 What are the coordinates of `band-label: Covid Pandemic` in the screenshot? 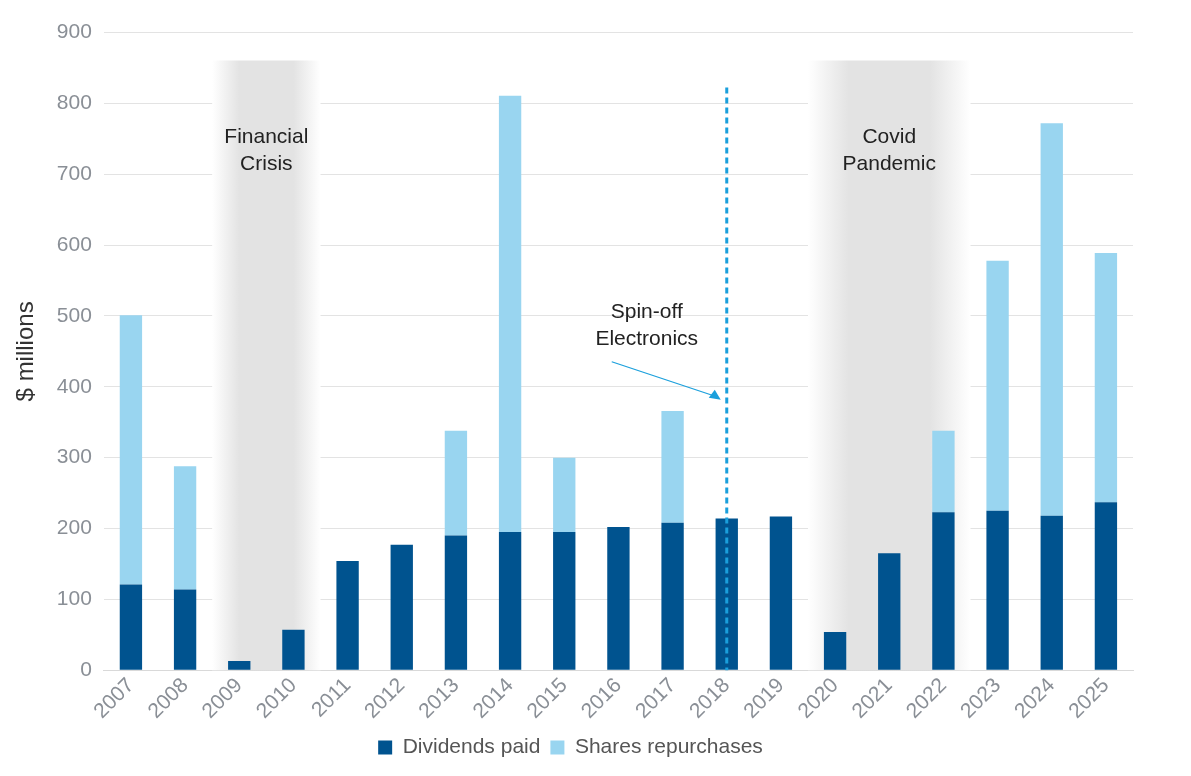 It's located at (889, 148).